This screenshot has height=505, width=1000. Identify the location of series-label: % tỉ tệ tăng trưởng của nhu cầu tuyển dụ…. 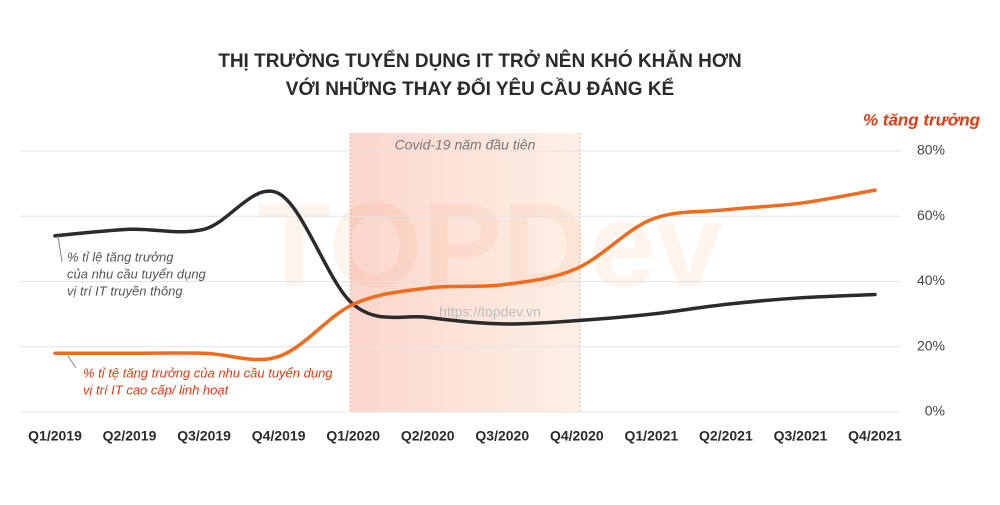
(208, 372).